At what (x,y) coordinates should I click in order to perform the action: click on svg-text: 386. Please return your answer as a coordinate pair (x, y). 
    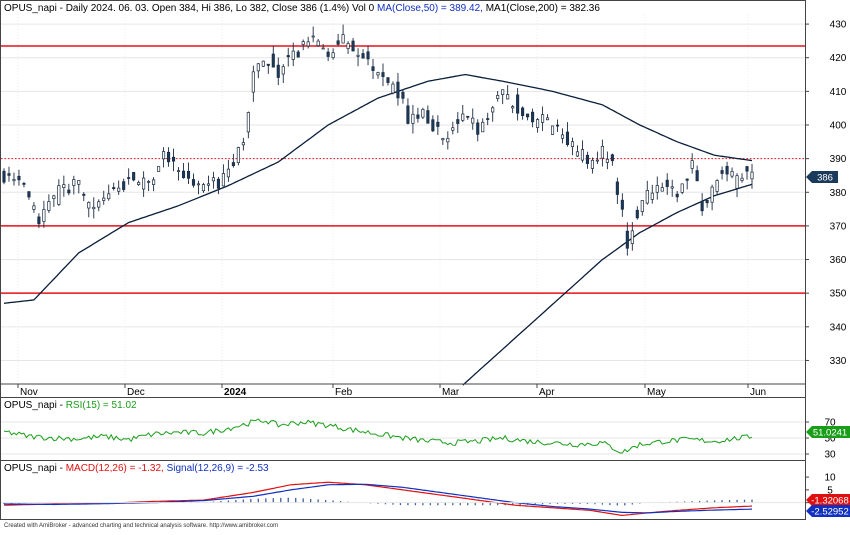
    Looking at the image, I should click on (825, 178).